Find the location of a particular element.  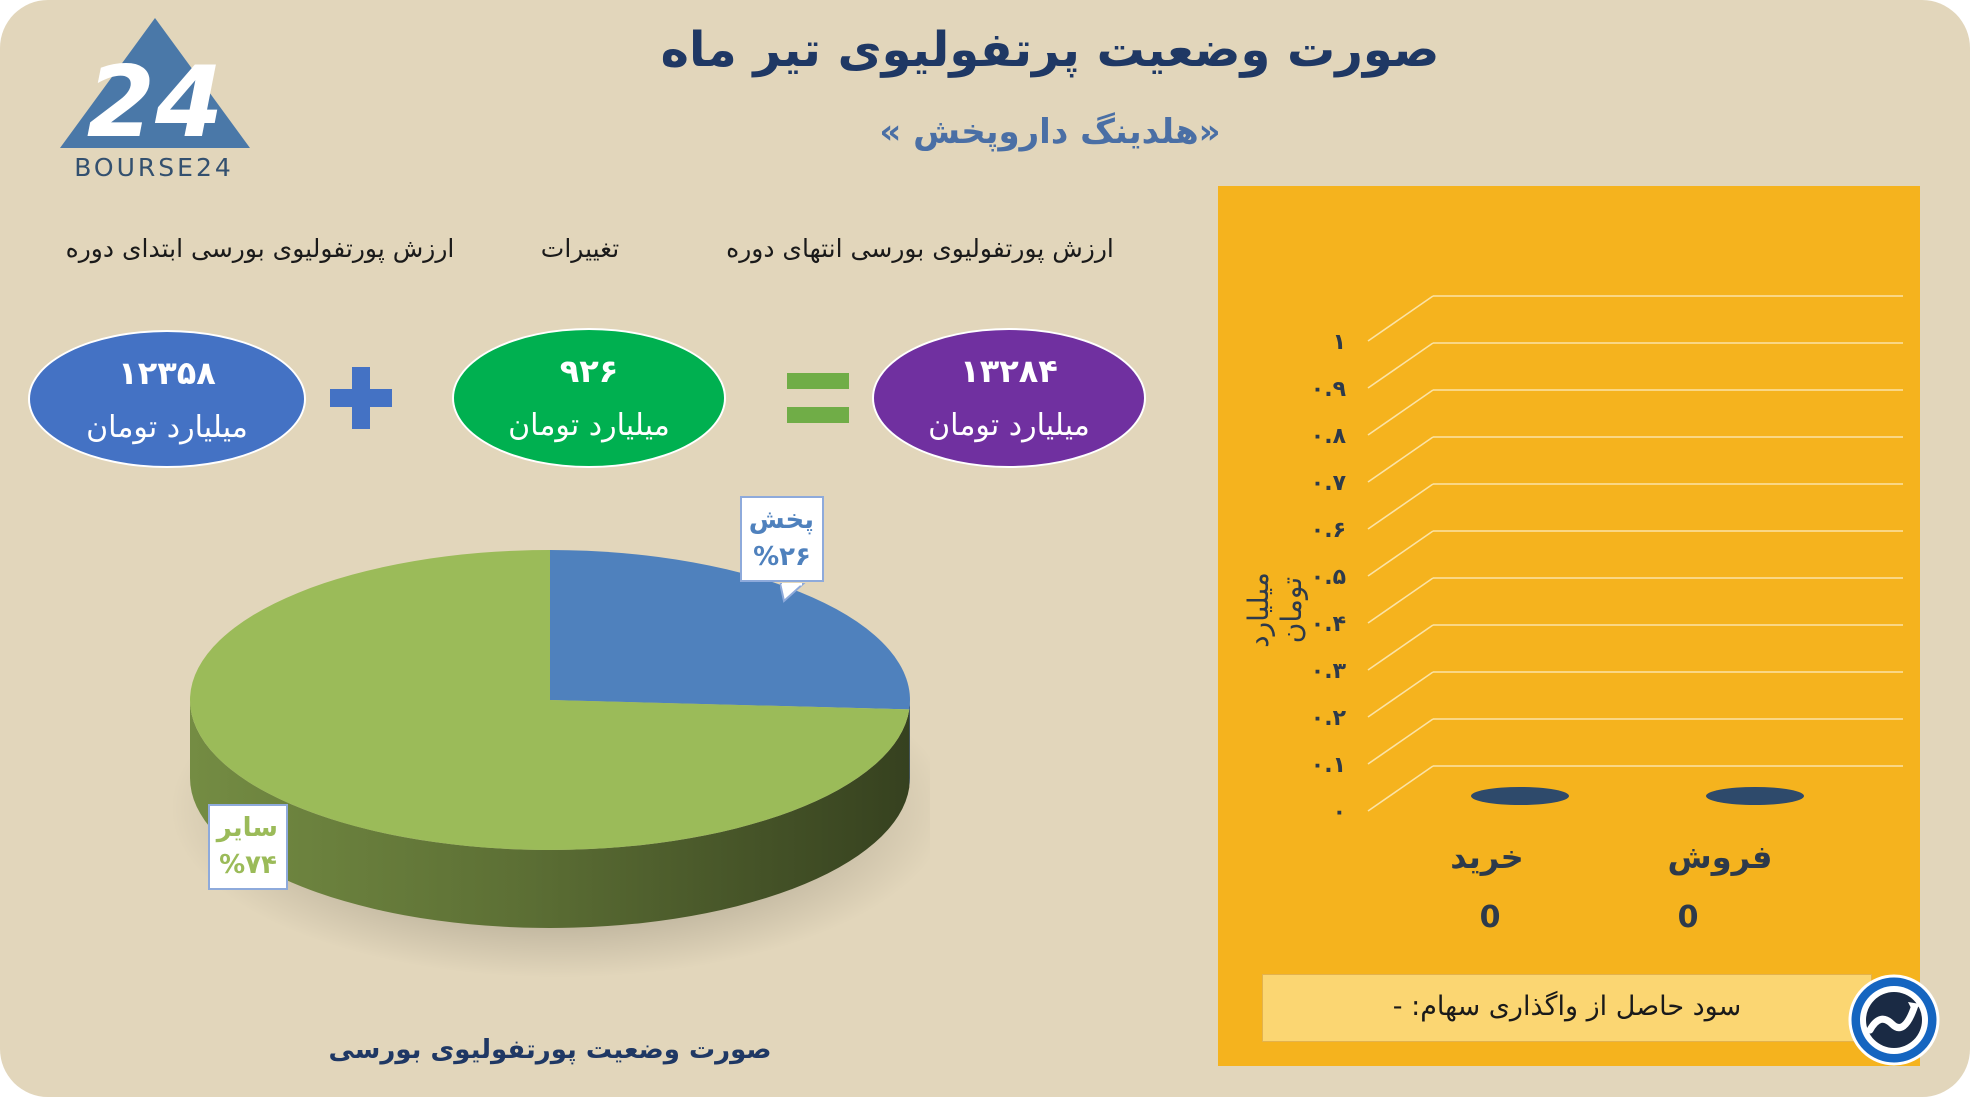

y-tick-label: ۰.۳ is located at coordinates (1329, 671).